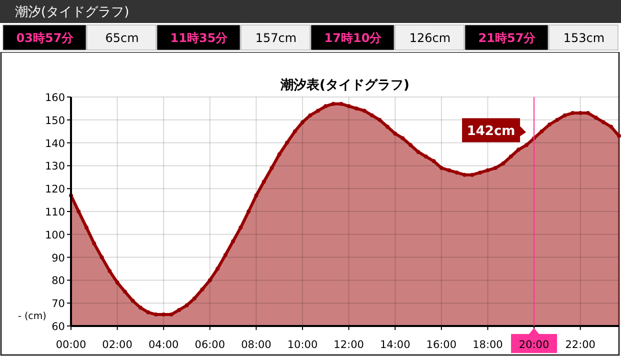 This screenshot has height=357, width=621. Describe the element at coordinates (117, 345) in the screenshot. I see `x-tick-label: 02:00` at that location.